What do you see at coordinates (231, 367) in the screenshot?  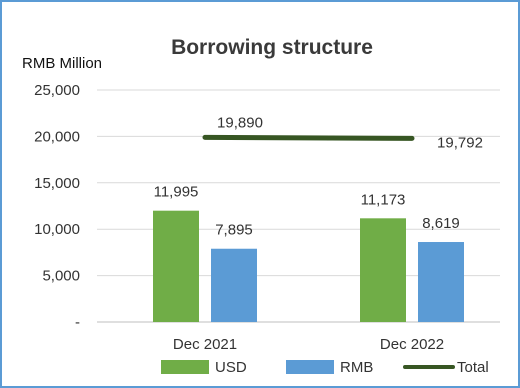 I see `legend-label-usd: USD` at bounding box center [231, 367].